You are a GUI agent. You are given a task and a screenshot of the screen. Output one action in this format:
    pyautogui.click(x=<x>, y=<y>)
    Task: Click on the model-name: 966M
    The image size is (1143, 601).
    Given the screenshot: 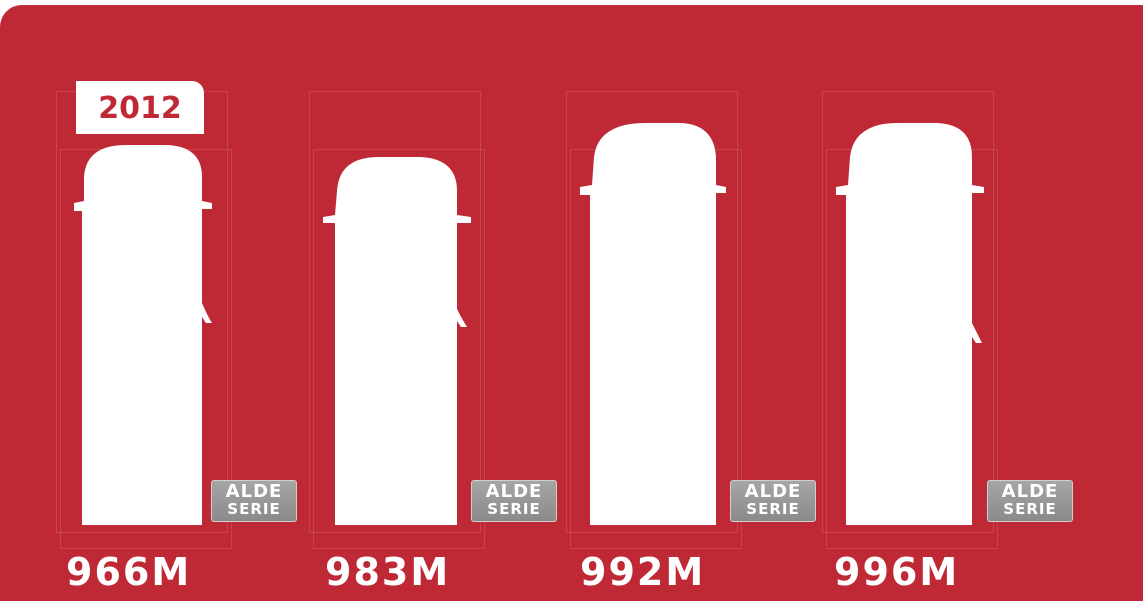 What is the action you would take?
    pyautogui.click(x=129, y=572)
    